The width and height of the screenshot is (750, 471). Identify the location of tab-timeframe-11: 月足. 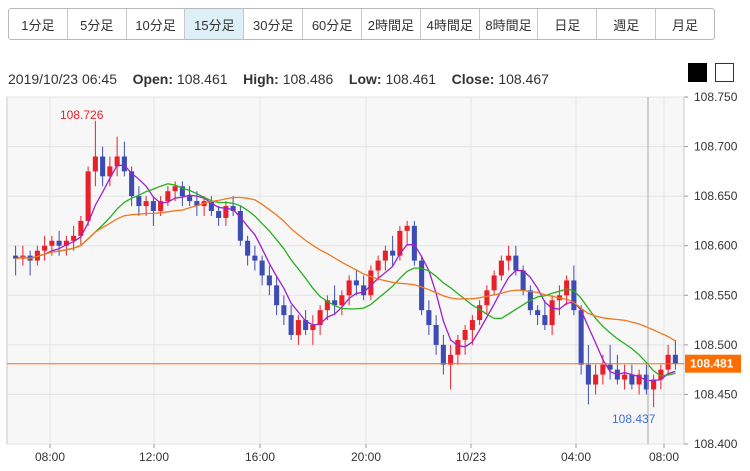
(685, 25).